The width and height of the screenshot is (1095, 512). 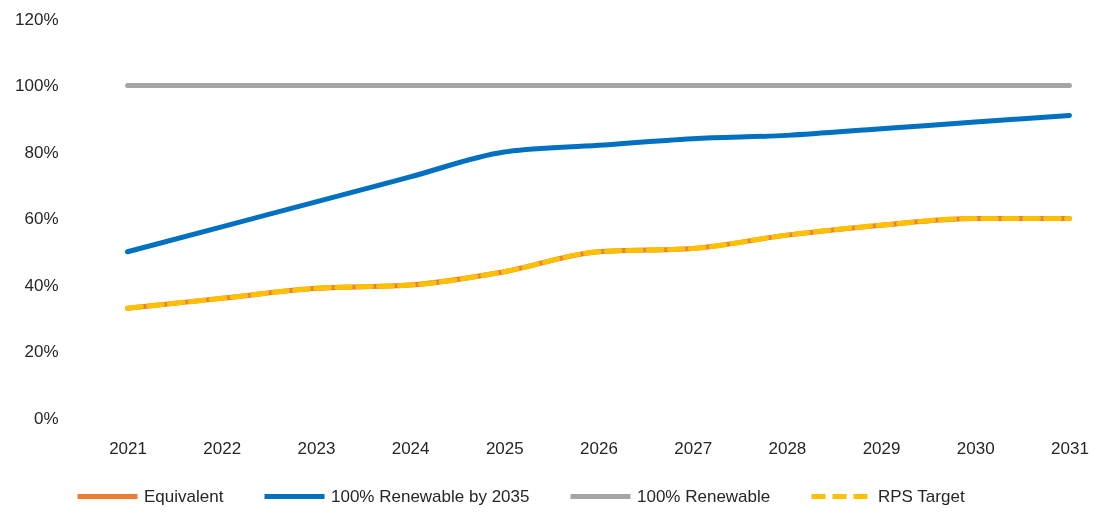 I want to click on x-tick-label: 2024, so click(x=410, y=448).